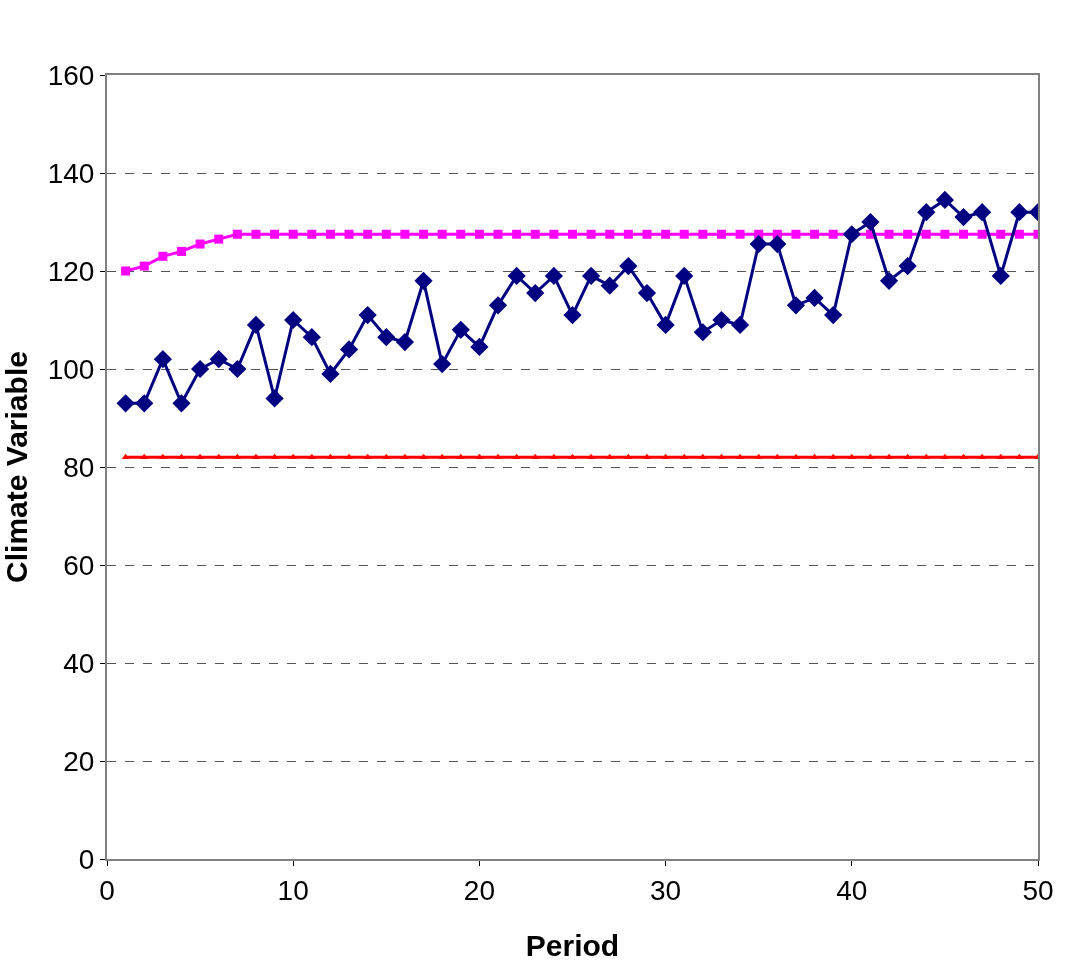 The width and height of the screenshot is (1066, 969). I want to click on y-tick-label: 140, so click(71, 173).